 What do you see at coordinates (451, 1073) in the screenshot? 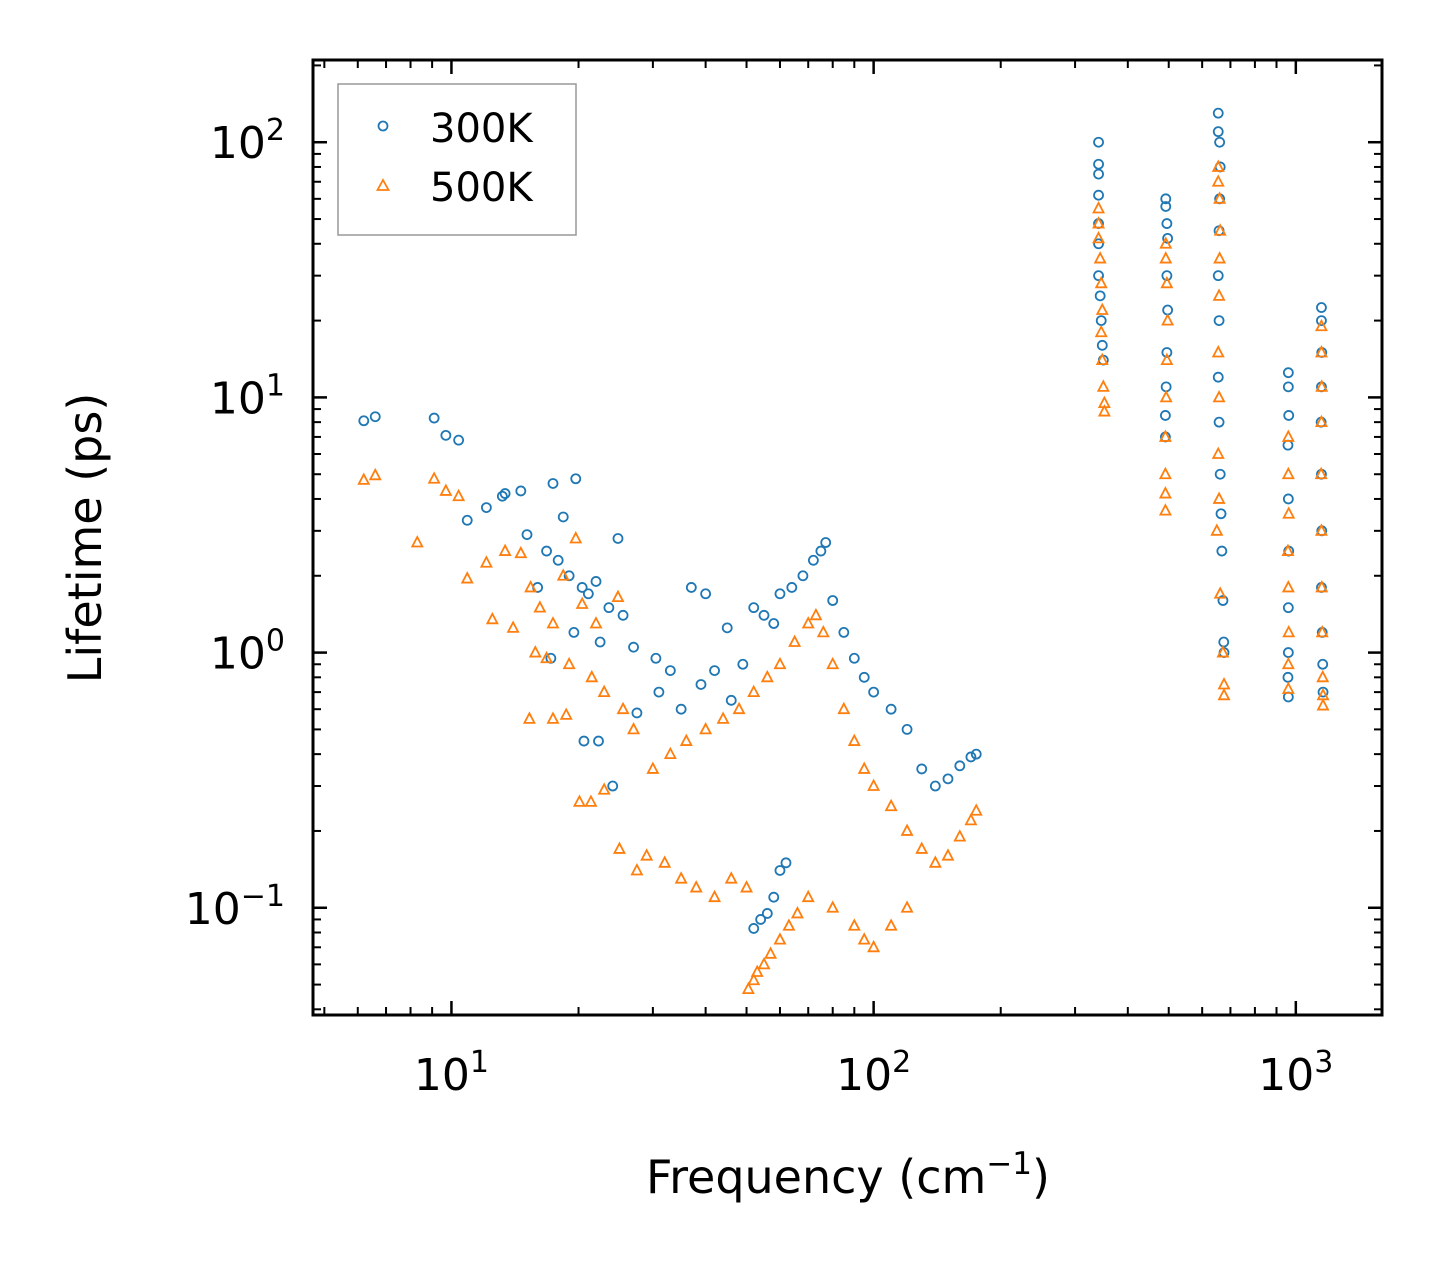
I see `x-tick-label: 101` at bounding box center [451, 1073].